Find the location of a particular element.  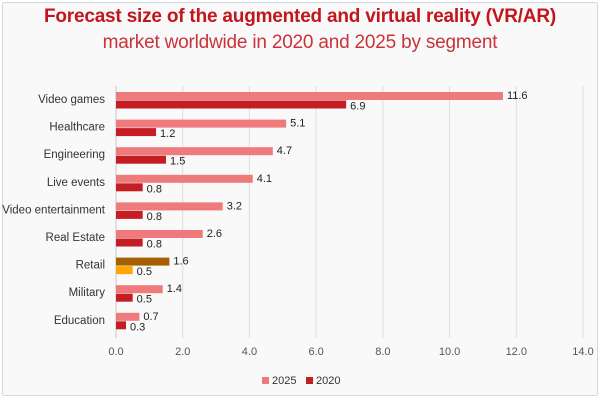

x-tick-label: 6.0 is located at coordinates (315, 352).